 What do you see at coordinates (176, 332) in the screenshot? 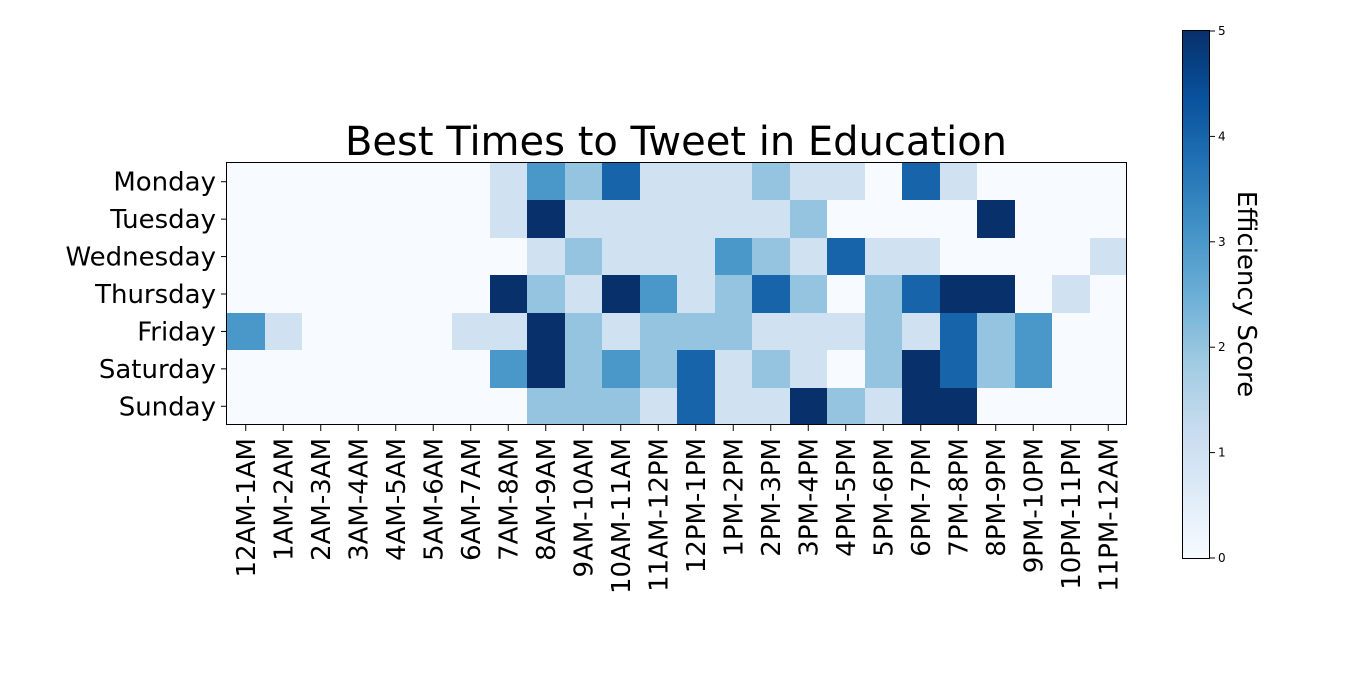
I see `y-tick-label: Friday` at bounding box center [176, 332].